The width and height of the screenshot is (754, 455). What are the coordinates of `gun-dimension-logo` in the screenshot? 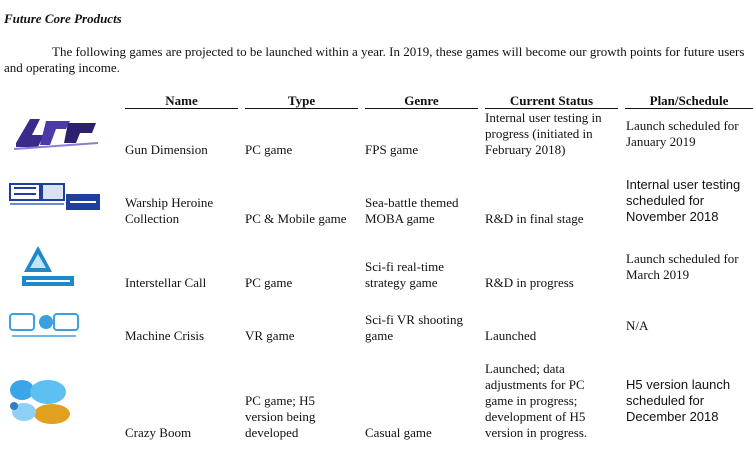 It's located at (56, 133).